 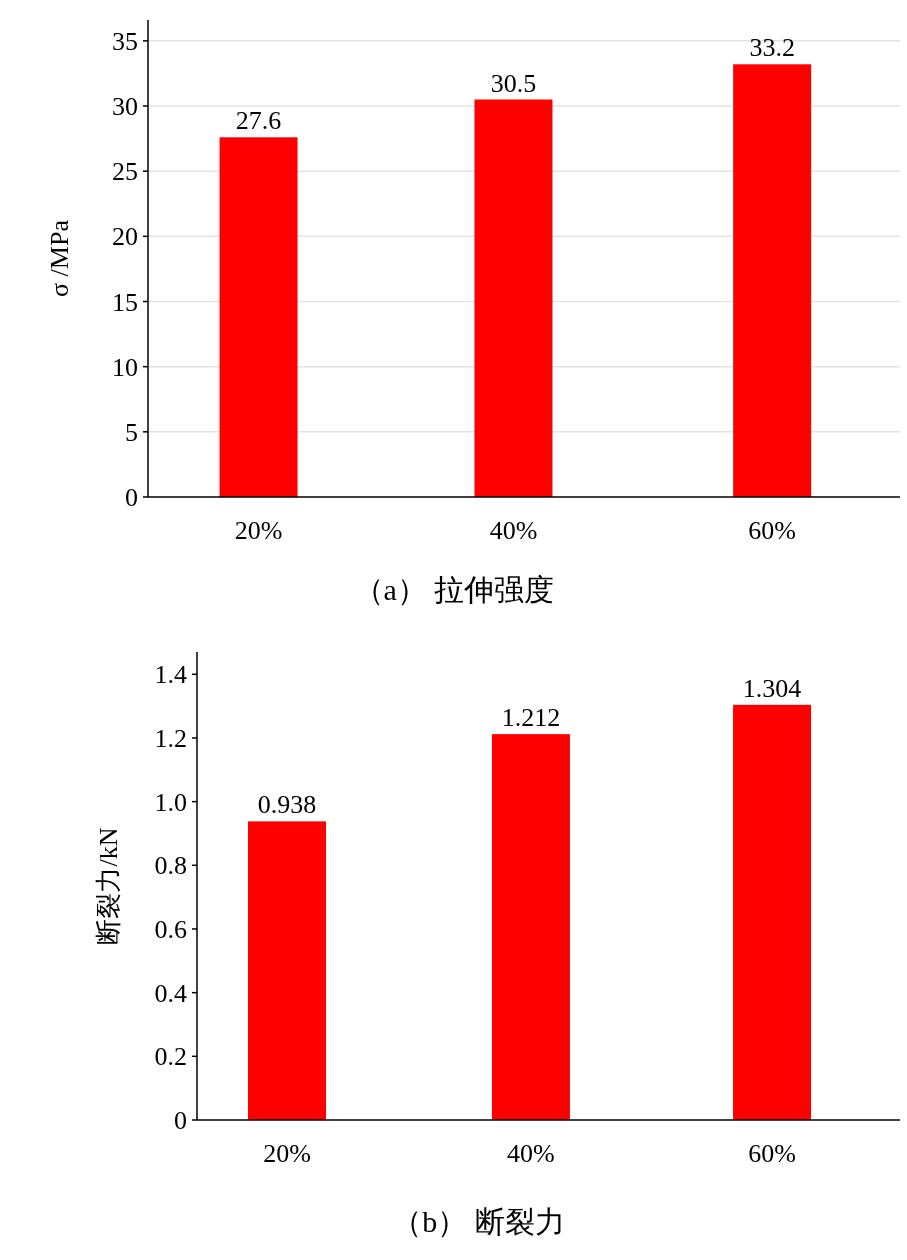 What do you see at coordinates (125, 41) in the screenshot?
I see `y-tick-label: 35` at bounding box center [125, 41].